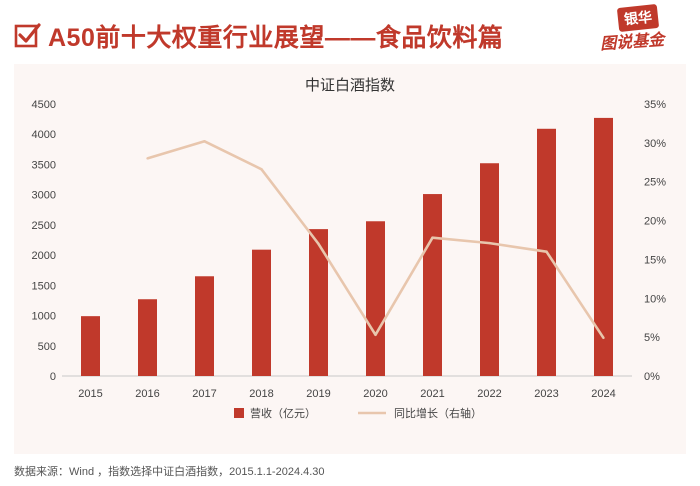 Image resolution: width=700 pixels, height=486 pixels. I want to click on x-tick-label: 2018, so click(261, 394).